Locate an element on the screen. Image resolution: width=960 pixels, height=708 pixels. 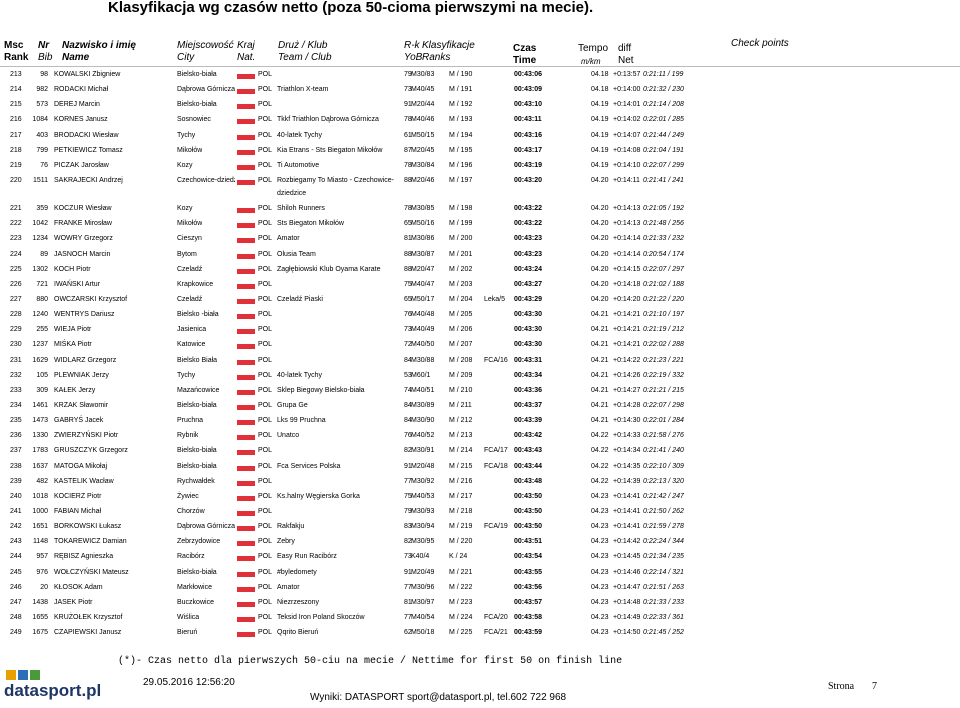
category: M40/45 is located at coordinates (423, 90).